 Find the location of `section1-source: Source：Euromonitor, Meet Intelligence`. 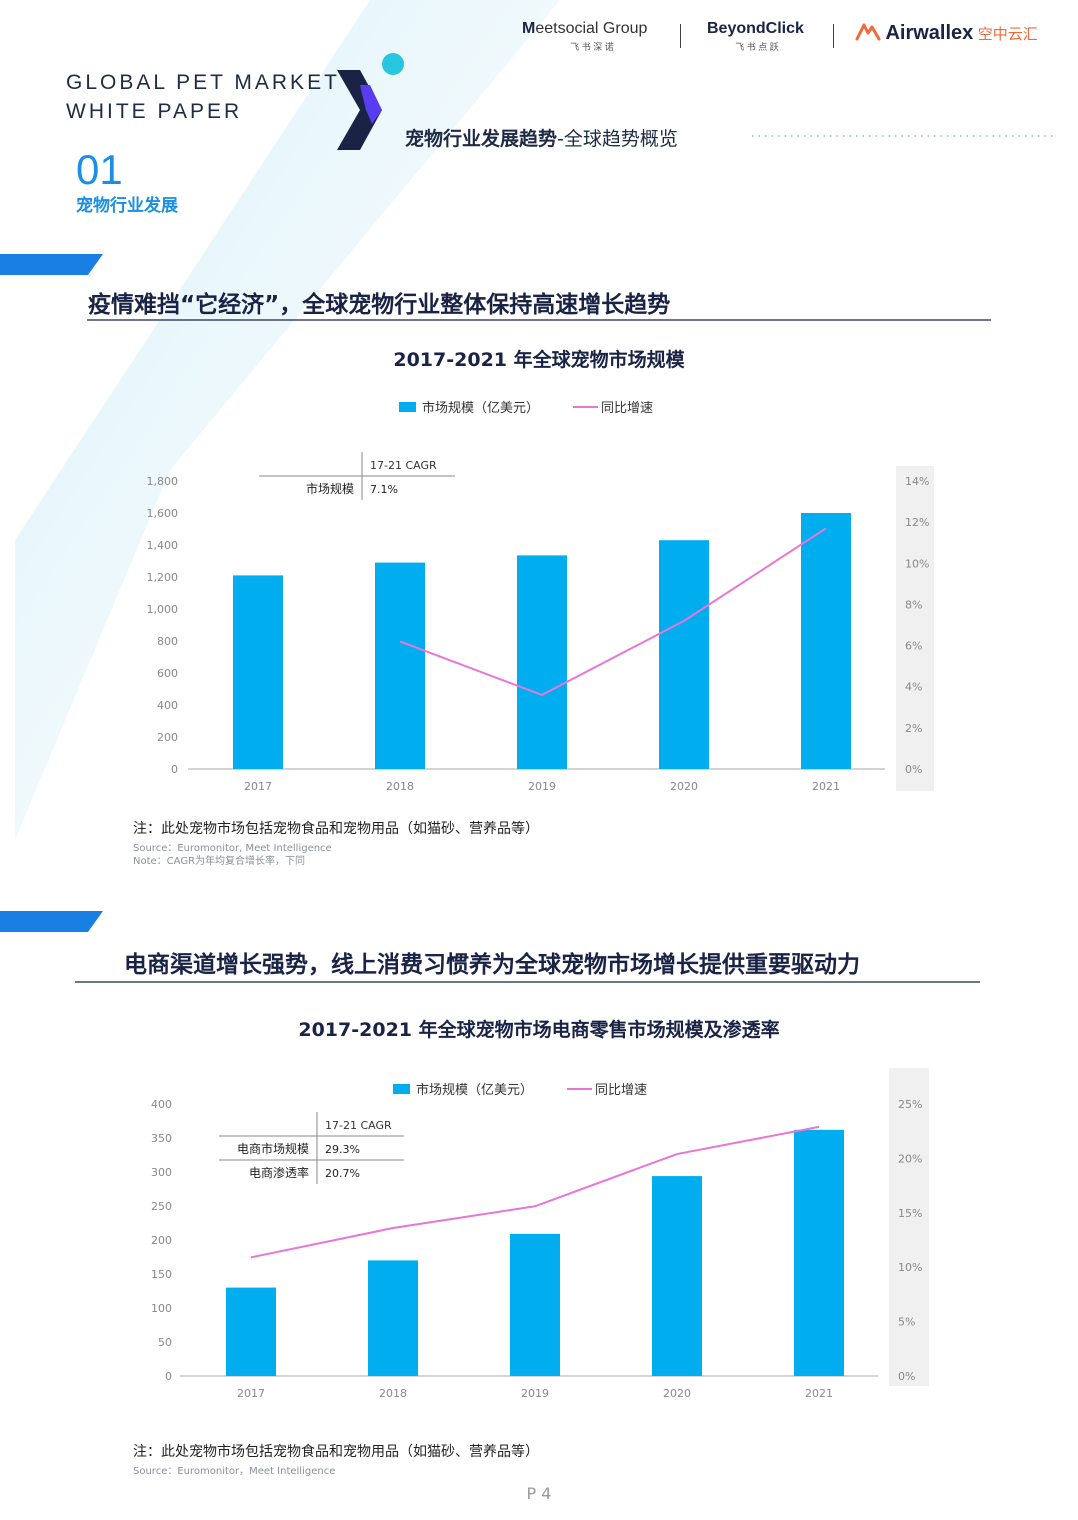

section1-source: Source：Euromonitor, Meet Intelligence is located at coordinates (232, 848).